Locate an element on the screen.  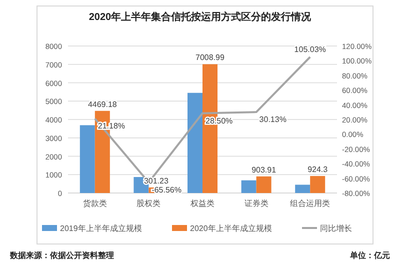
x-tick-label: 股权类 is located at coordinates (148, 203).